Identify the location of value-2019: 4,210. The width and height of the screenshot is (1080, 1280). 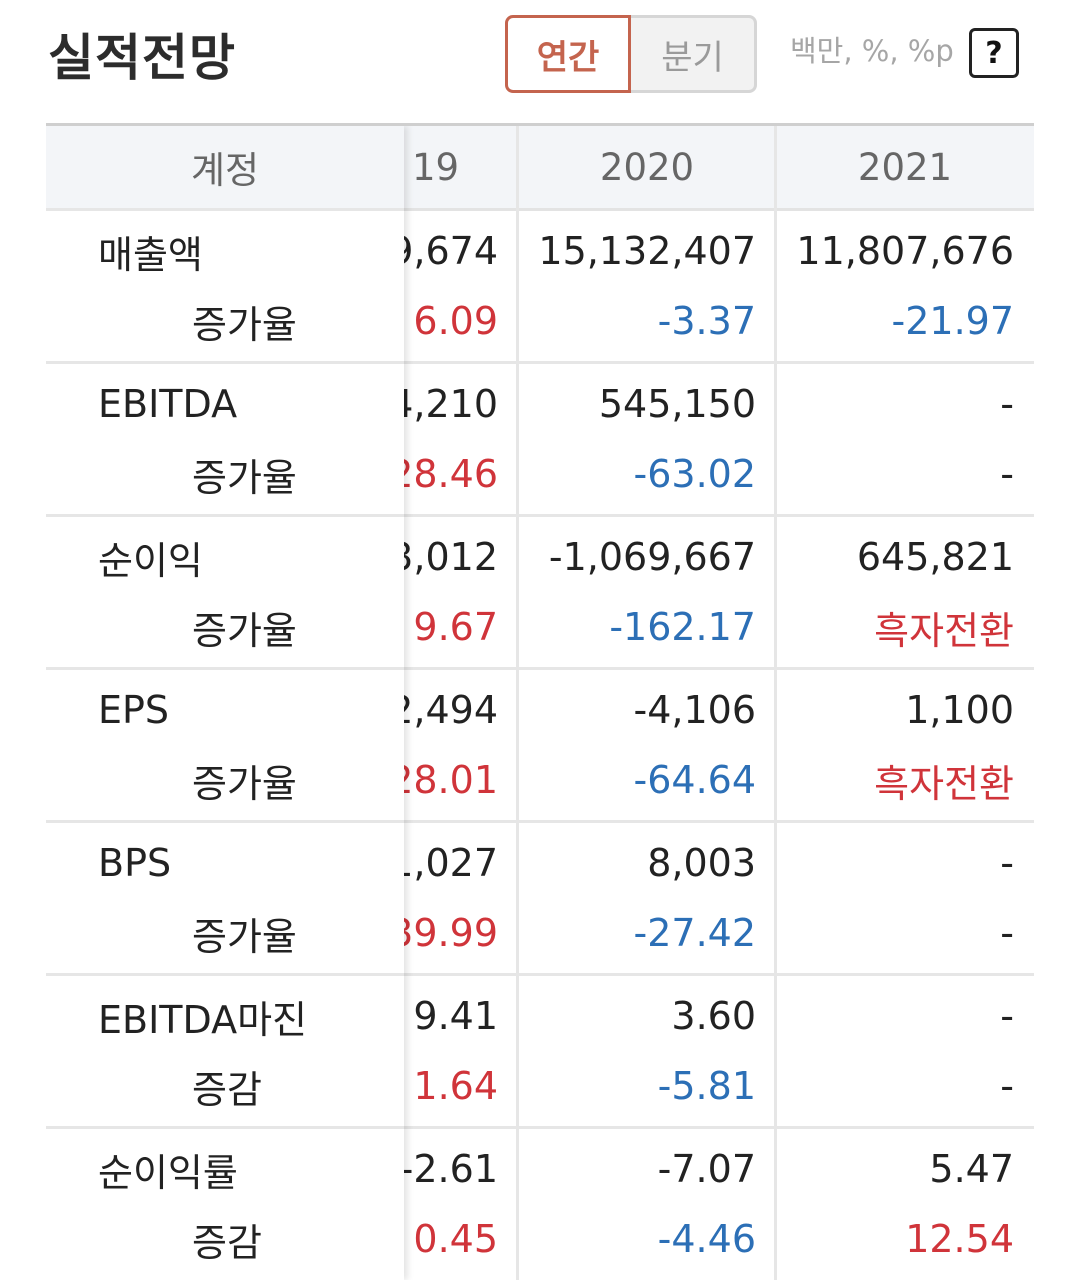
(443, 404).